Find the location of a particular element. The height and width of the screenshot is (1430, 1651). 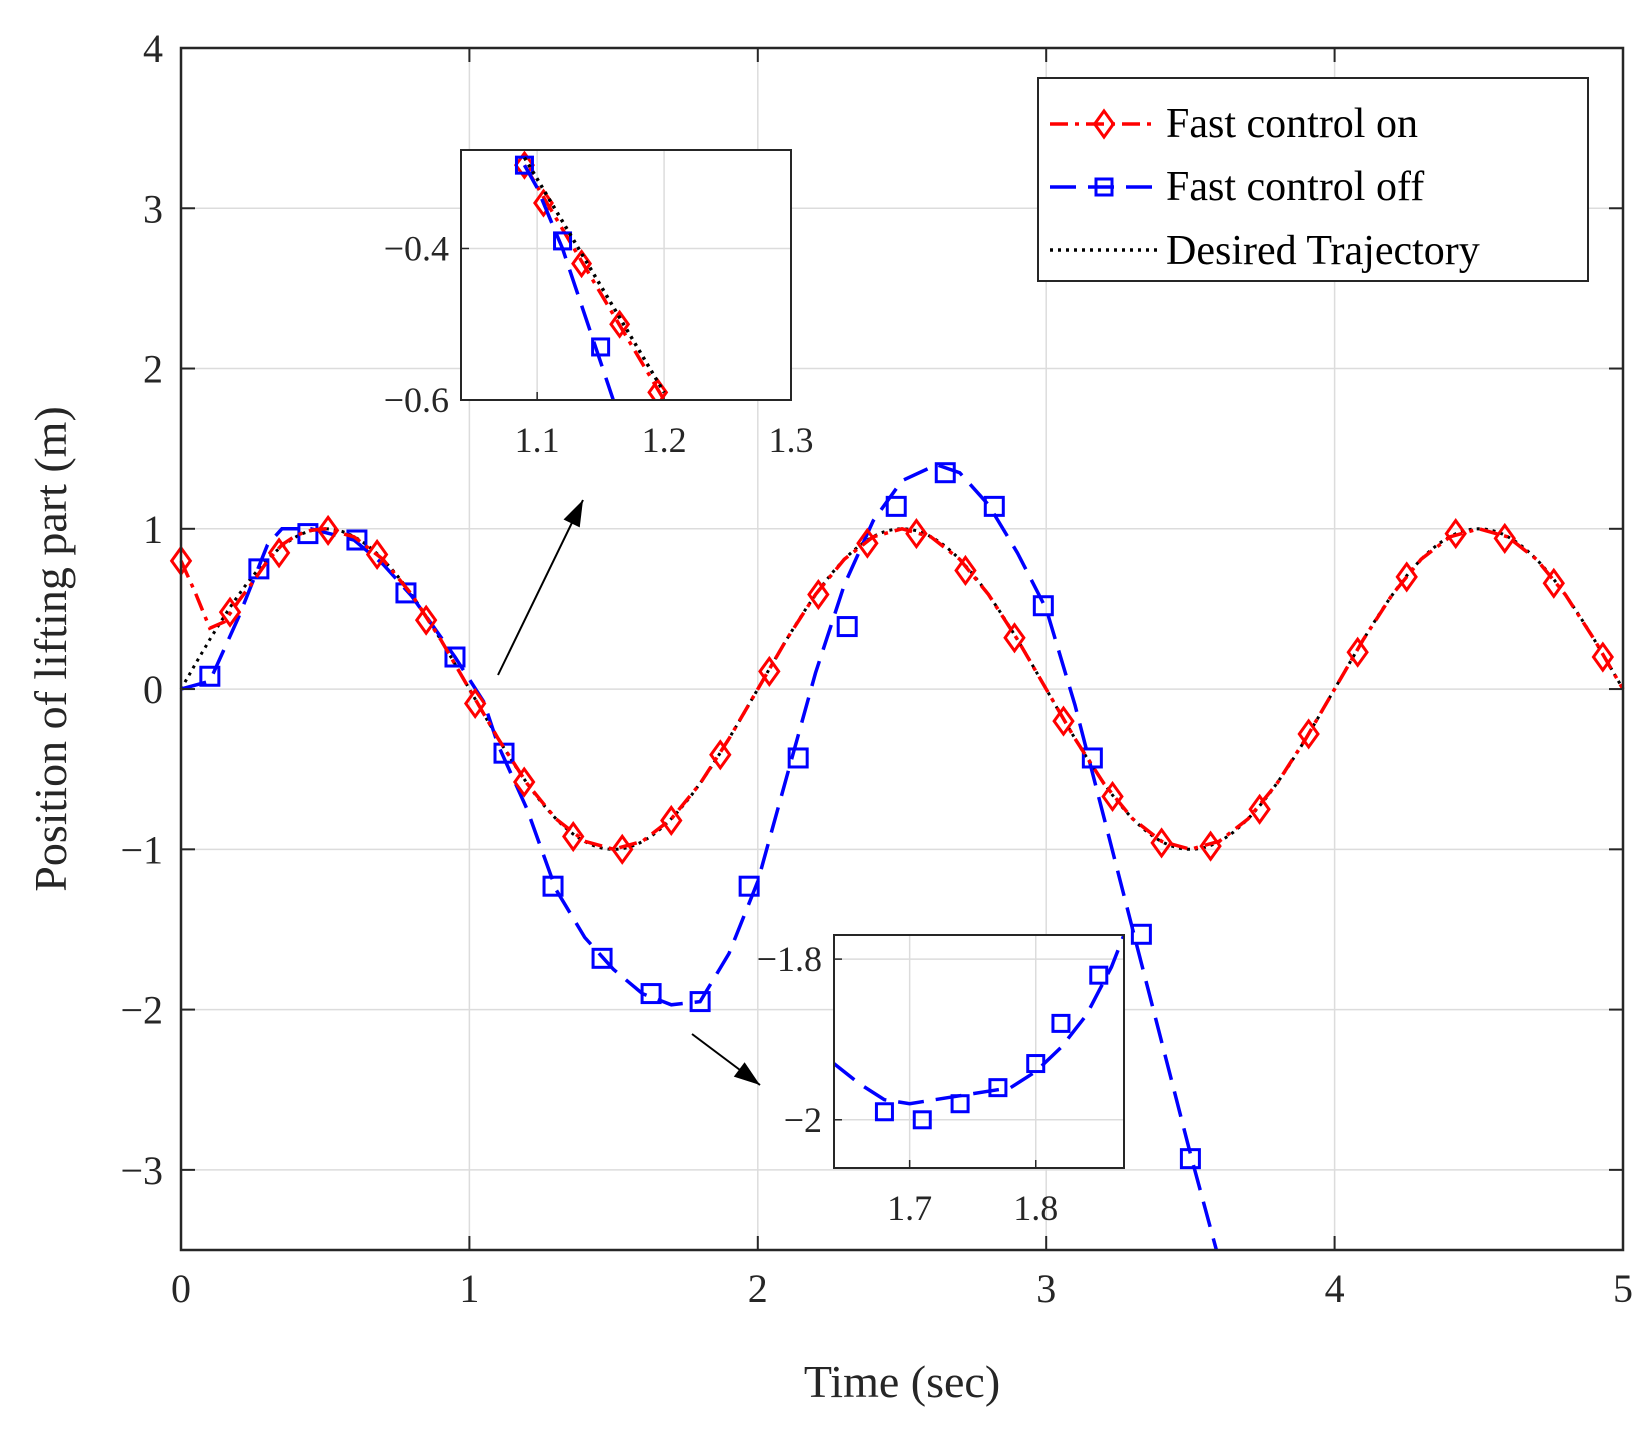

legend-label-fast-control-on: Fast control on is located at coordinates (1292, 124).